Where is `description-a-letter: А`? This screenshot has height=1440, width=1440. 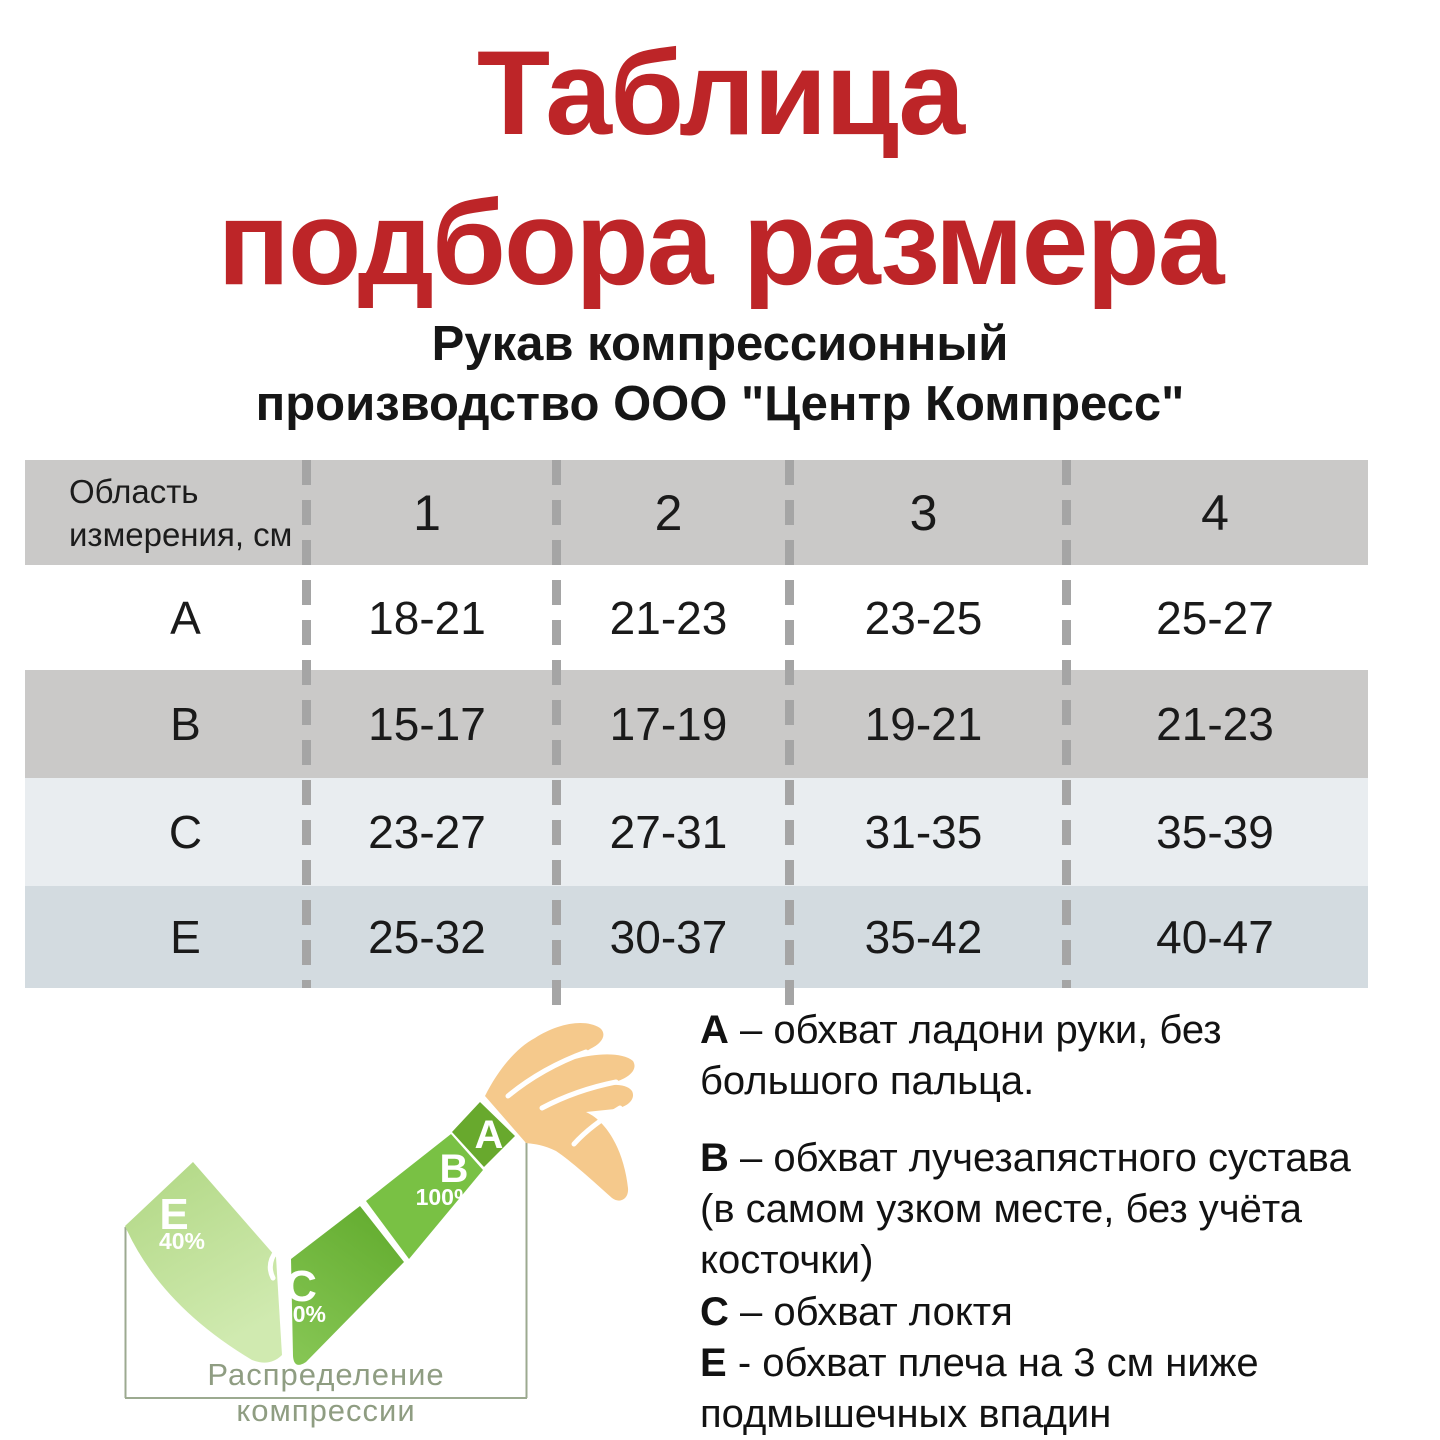 description-a-letter: А is located at coordinates (714, 1030).